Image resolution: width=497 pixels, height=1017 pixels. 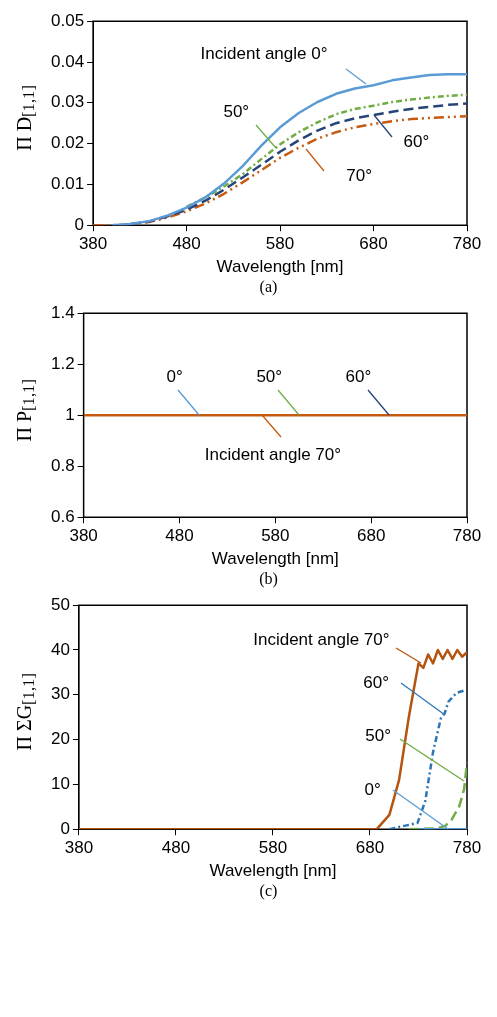 What do you see at coordinates (67, 20) in the screenshot?
I see `y-tick-label: 0.05` at bounding box center [67, 20].